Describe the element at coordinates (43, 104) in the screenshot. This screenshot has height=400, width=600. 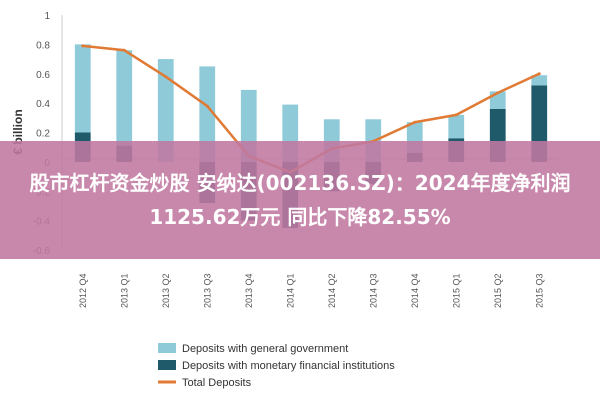
I see `y-tick-label: 0.4` at that location.